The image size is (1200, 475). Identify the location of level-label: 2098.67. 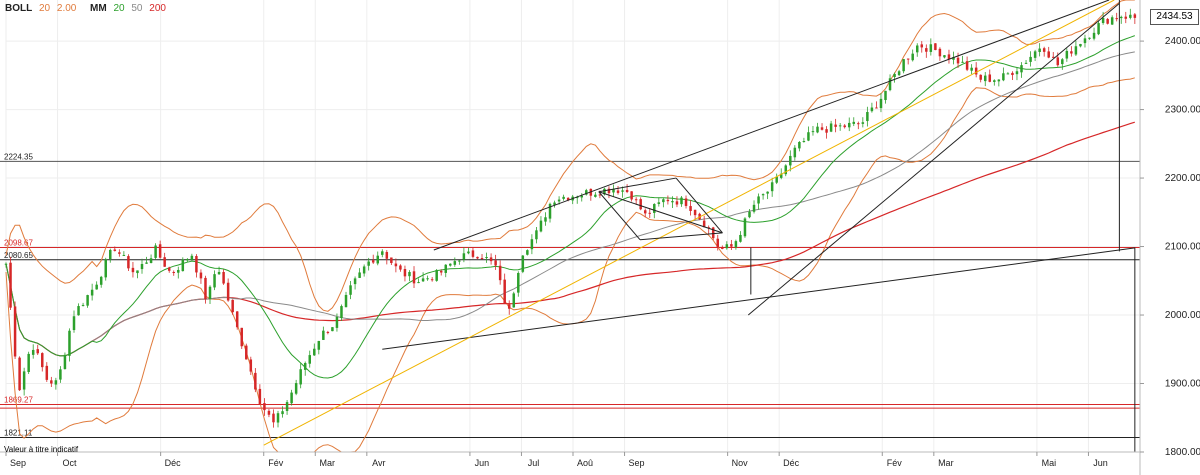
(18, 242).